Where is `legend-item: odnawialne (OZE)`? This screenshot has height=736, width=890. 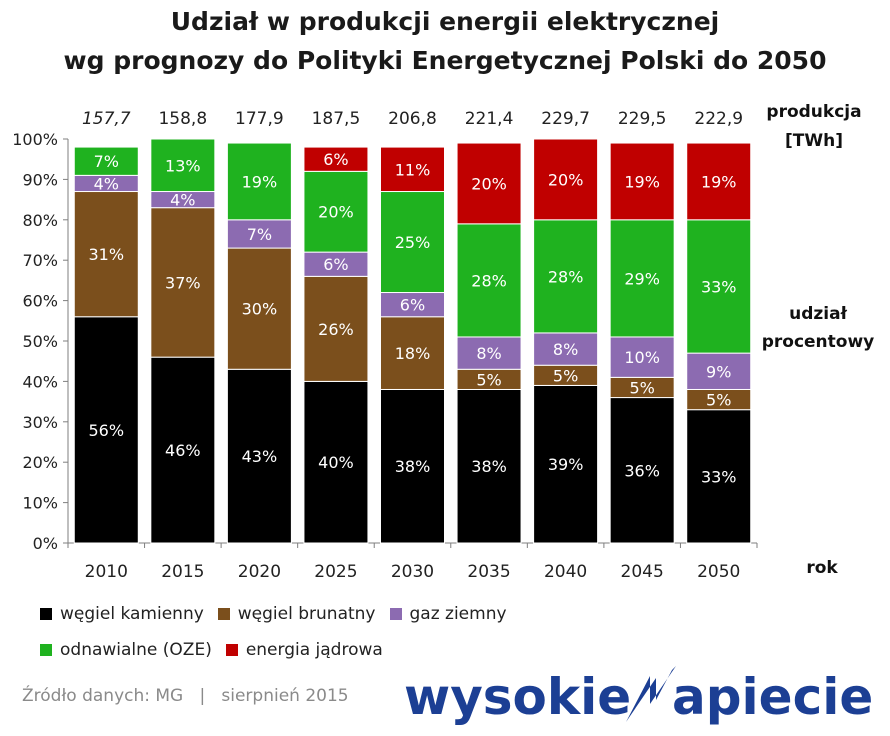 legend-item: odnawialne (OZE) is located at coordinates (126, 650).